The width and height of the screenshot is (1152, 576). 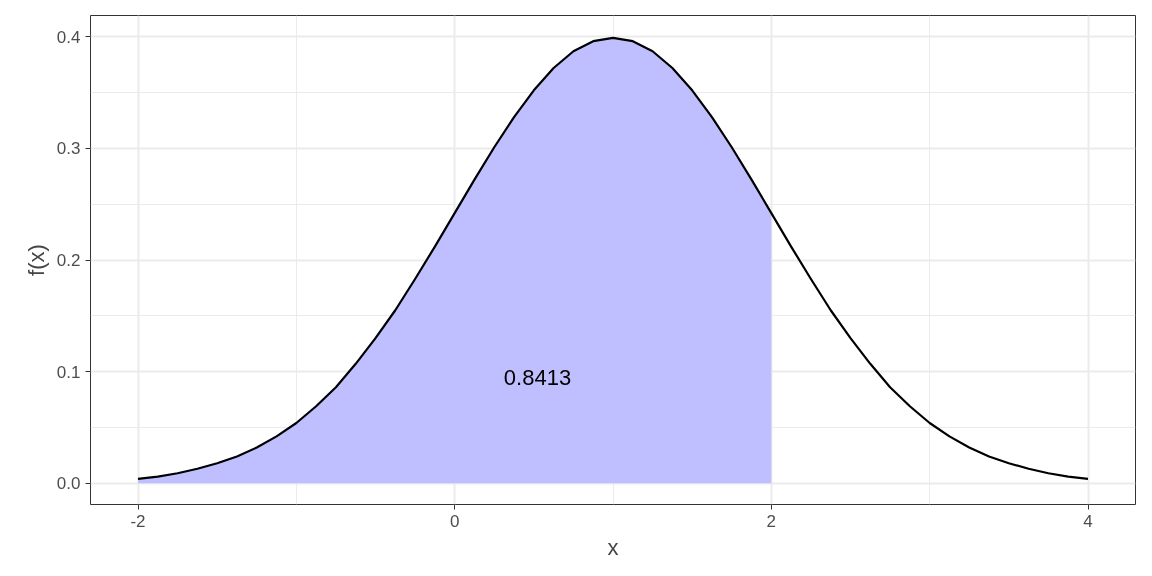 What do you see at coordinates (613, 547) in the screenshot?
I see `x-axis-title: x` at bounding box center [613, 547].